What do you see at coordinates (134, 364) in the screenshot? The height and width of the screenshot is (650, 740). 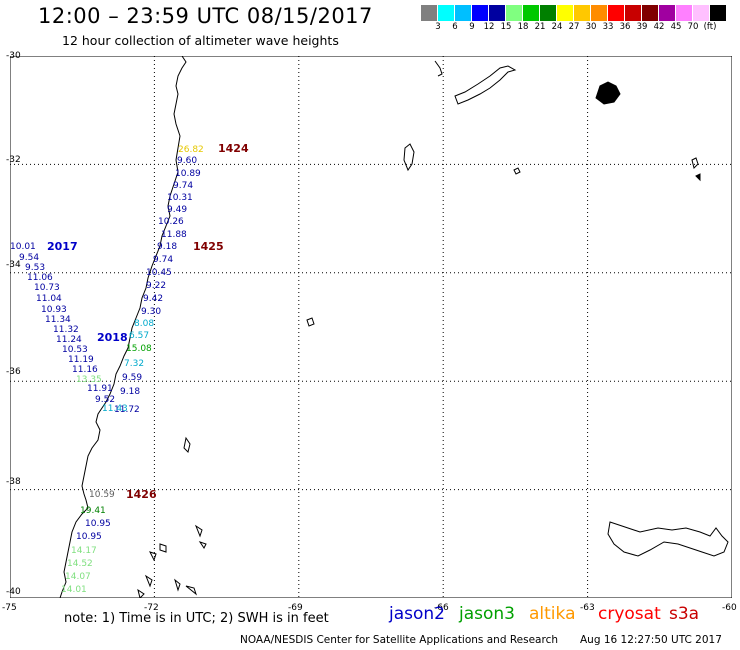 I see `wave-height-reading: 7.32` at bounding box center [134, 364].